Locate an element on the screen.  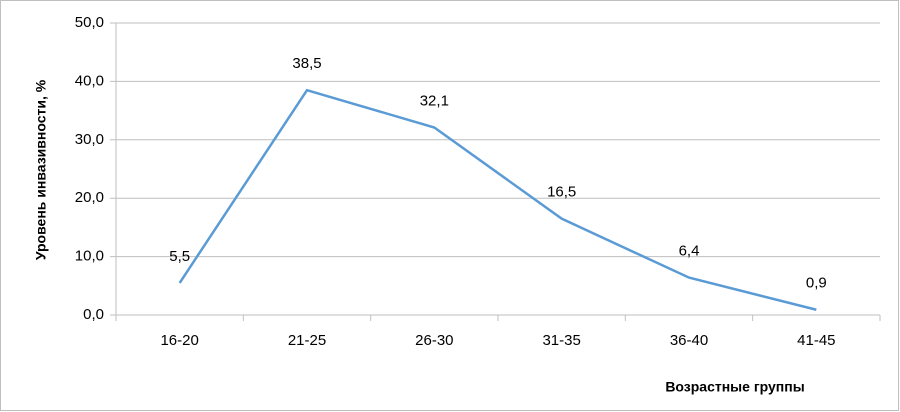
x-tick-label: 16-20 is located at coordinates (179, 340).